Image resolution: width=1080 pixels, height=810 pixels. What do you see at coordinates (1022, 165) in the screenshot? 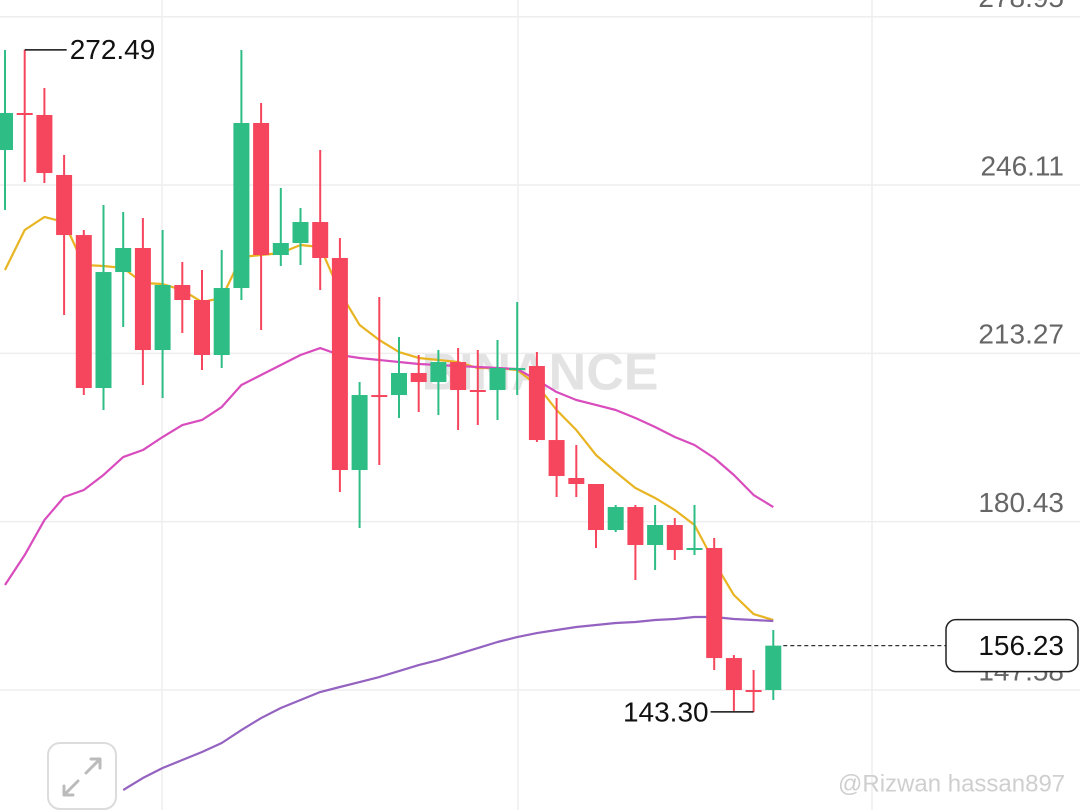
I see `y-tick-label: 246.11` at bounding box center [1022, 165].